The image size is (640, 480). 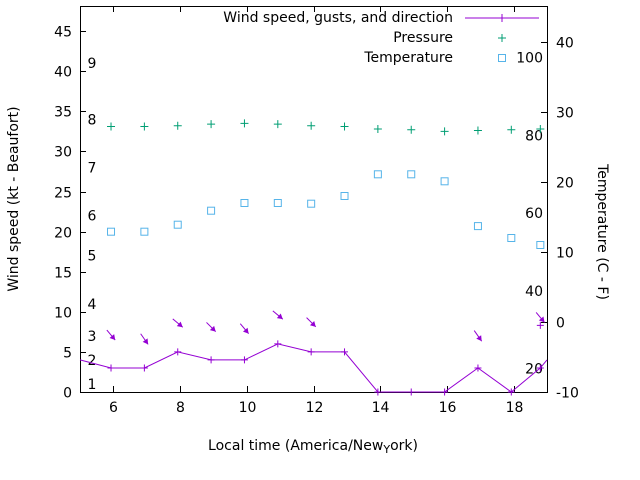 I want to click on series-pressure, so click(x=326, y=127).